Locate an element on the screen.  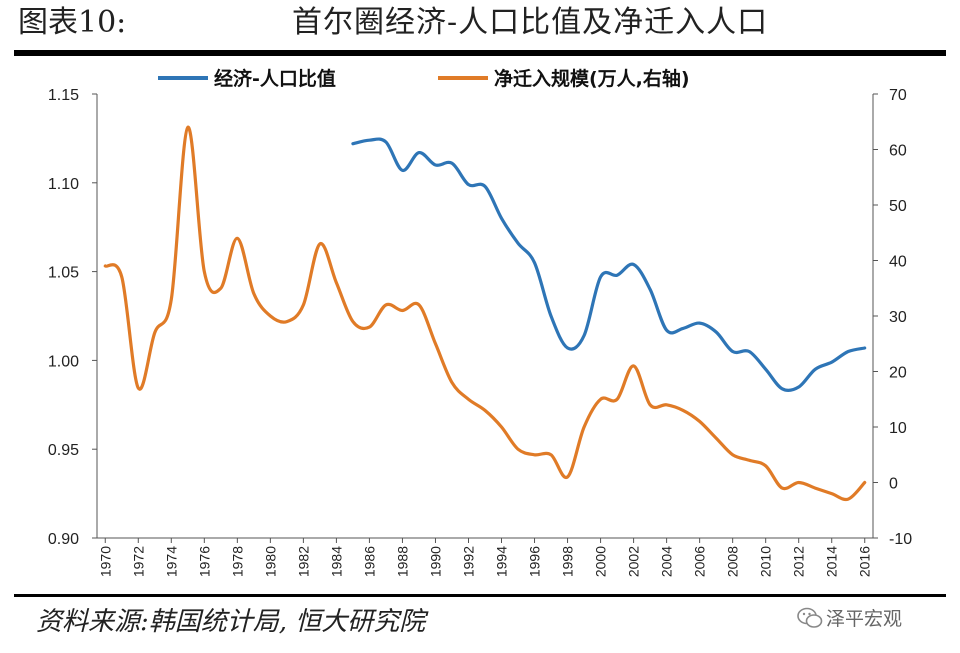
x-tick-label: 1974 is located at coordinates (171, 561).